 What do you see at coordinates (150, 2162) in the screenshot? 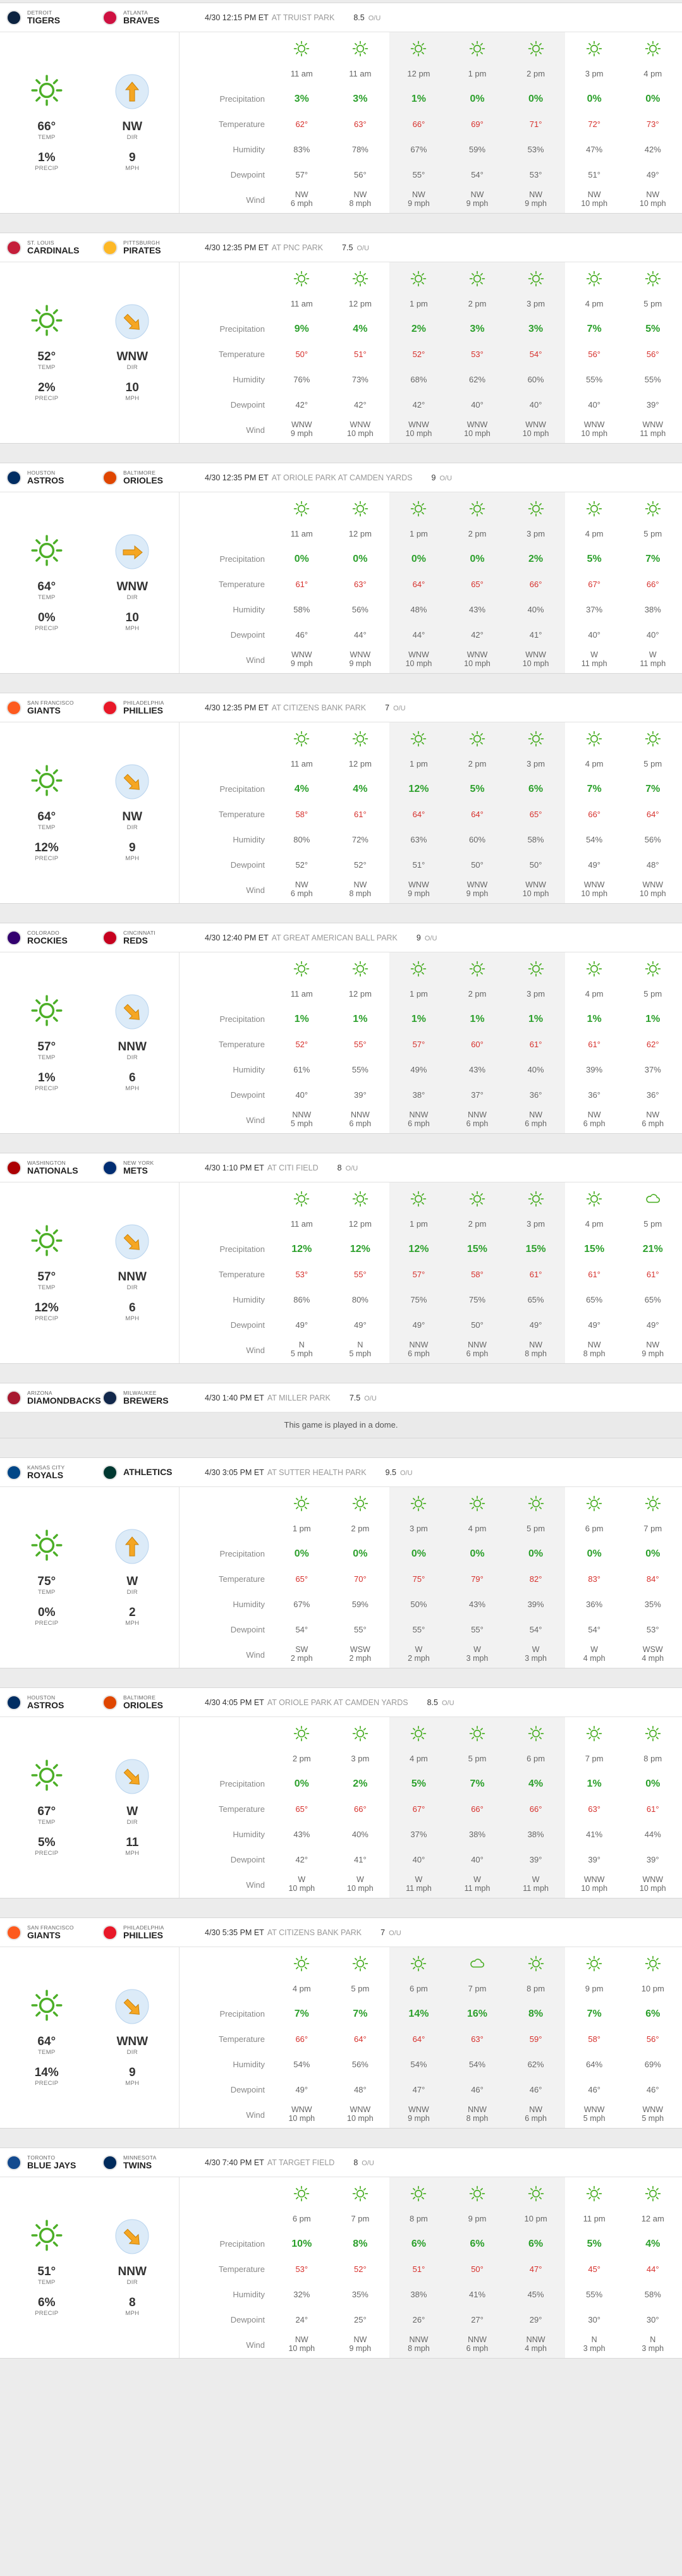
I see `team-home: MINNESOTA TWINS` at bounding box center [150, 2162].